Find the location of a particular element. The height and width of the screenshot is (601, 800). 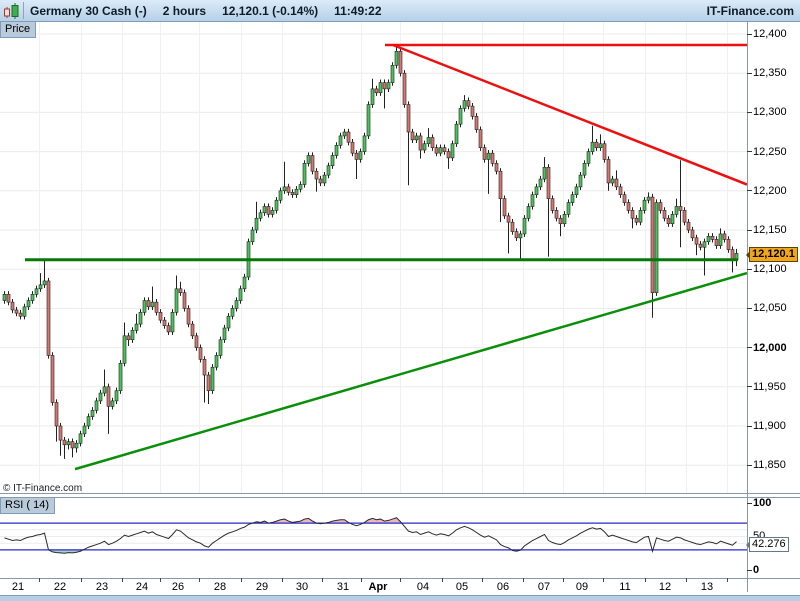

time-axis-label: 07 is located at coordinates (544, 587).